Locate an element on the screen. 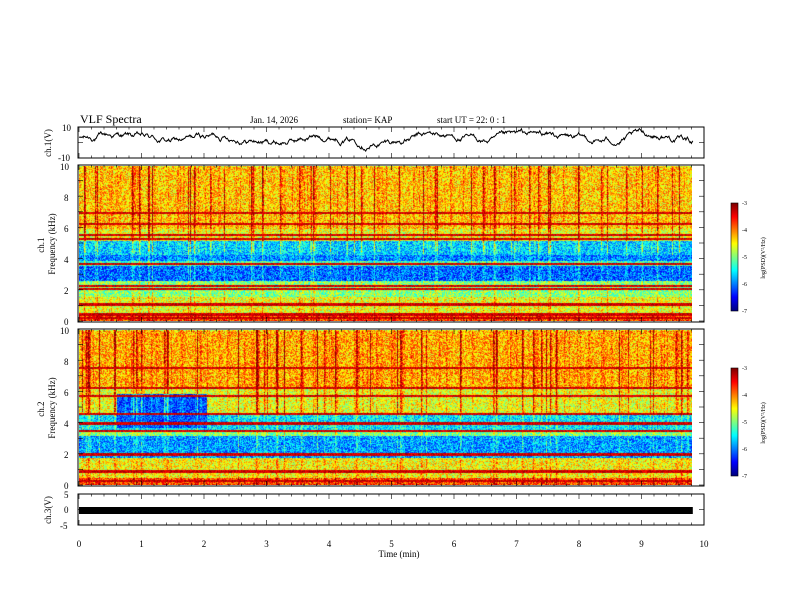  ch3-waveform-trace is located at coordinates (386, 510).